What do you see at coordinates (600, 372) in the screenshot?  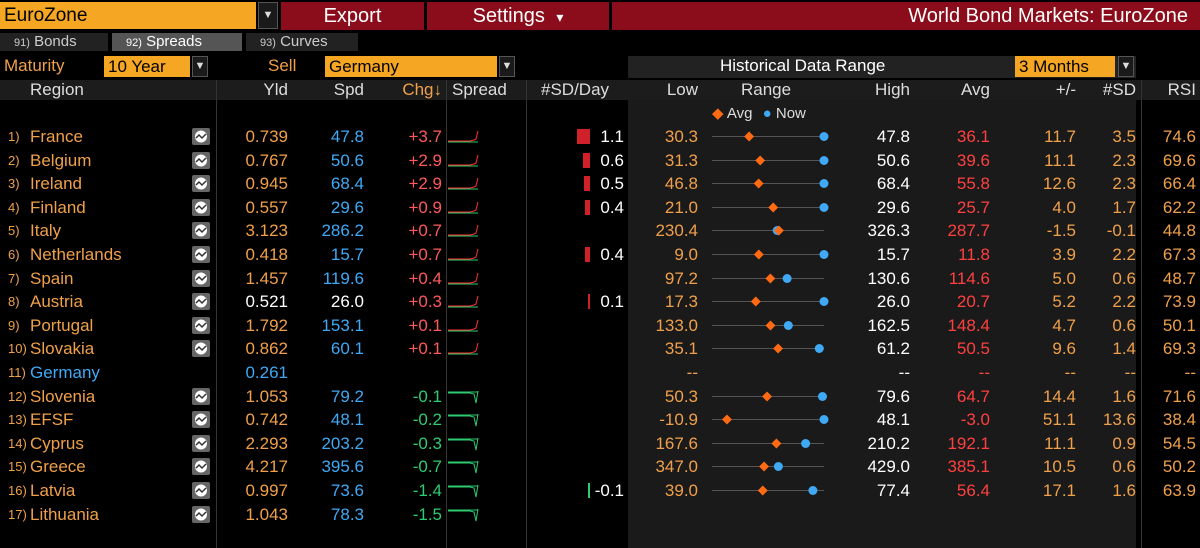 I see `table-row: 11) Germany 0.261 -- -- -- -- -- --` at bounding box center [600, 372].